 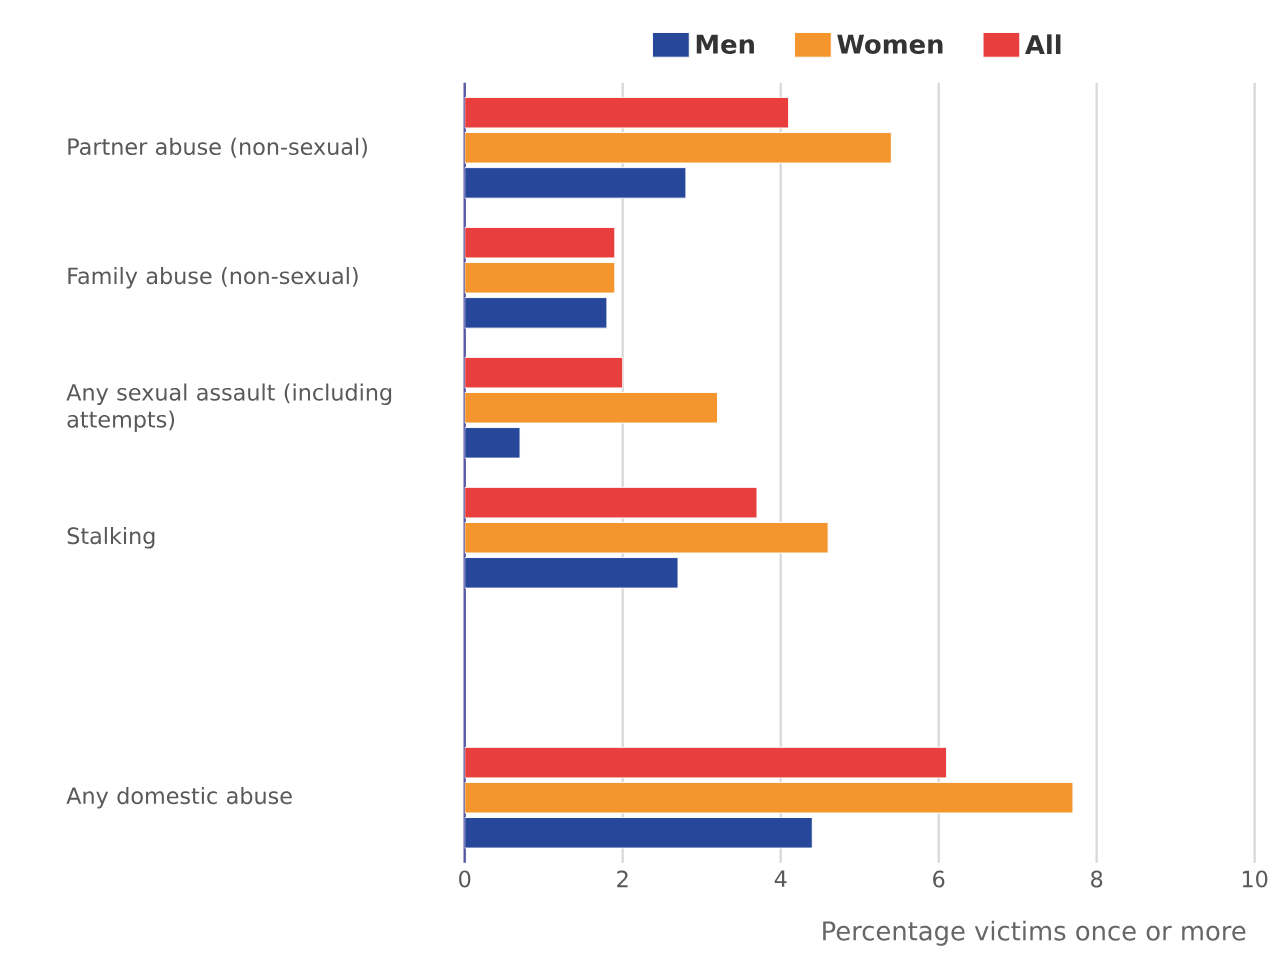 I want to click on x-tick-label: 4, so click(x=780, y=878).